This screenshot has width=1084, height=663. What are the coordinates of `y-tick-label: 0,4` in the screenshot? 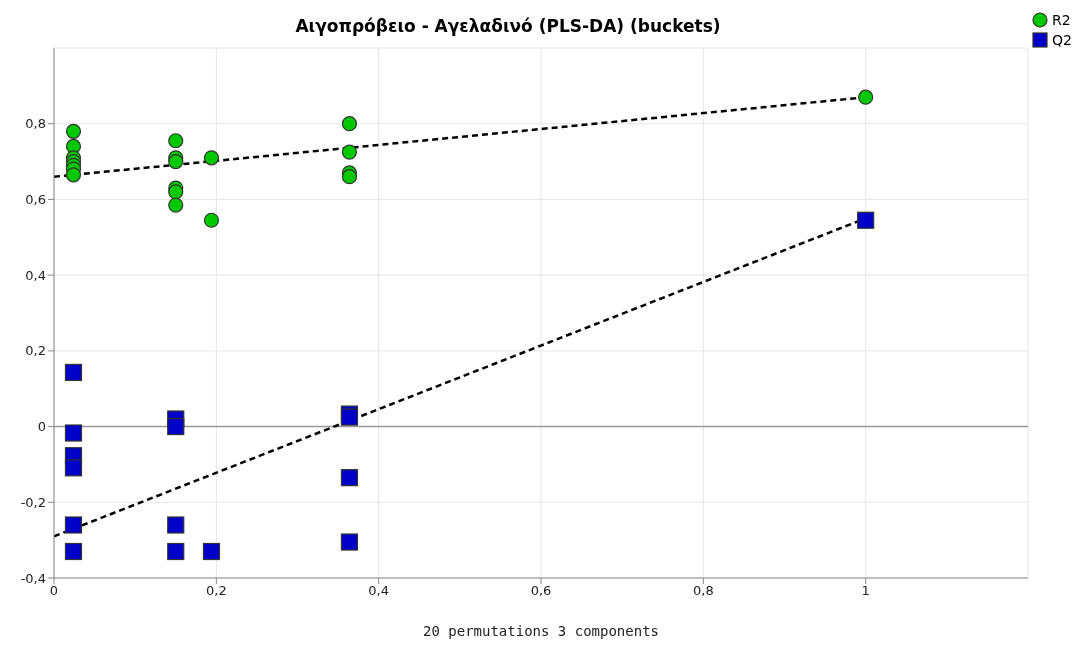 It's located at (35, 275).